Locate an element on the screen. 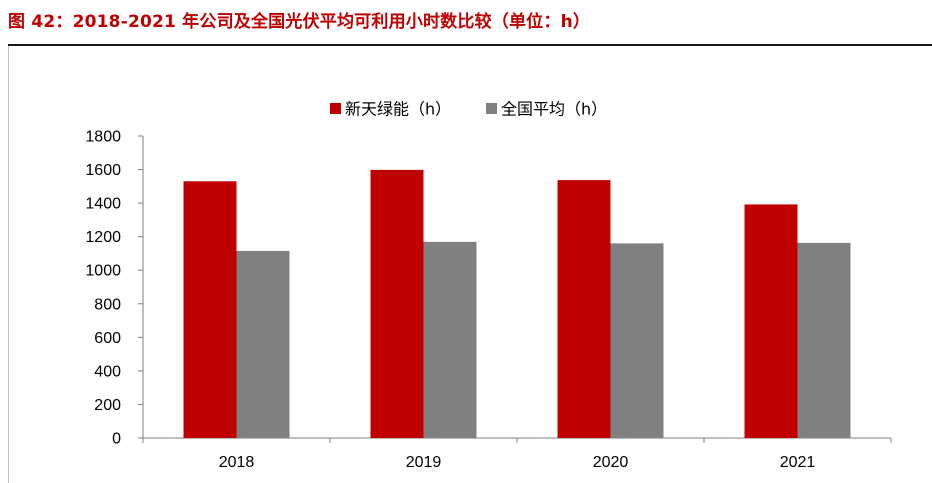 The width and height of the screenshot is (932, 483). bar-company-2019 is located at coordinates (397, 303).